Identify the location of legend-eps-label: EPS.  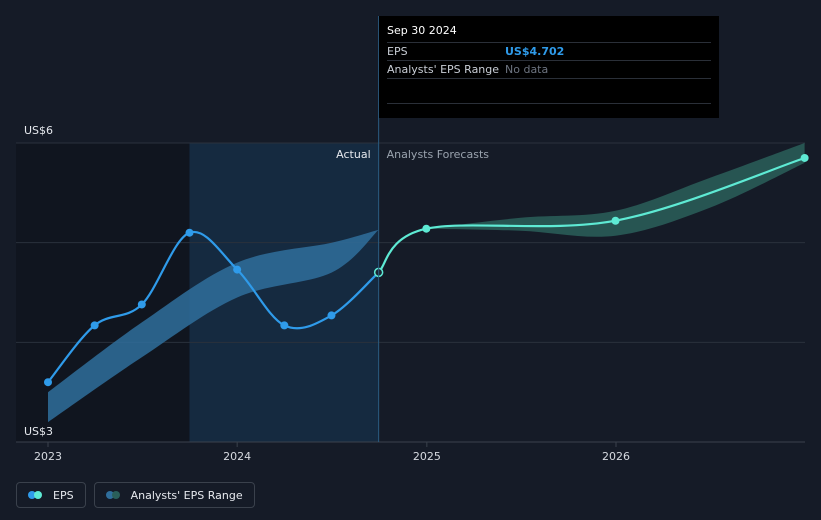
(63, 495).